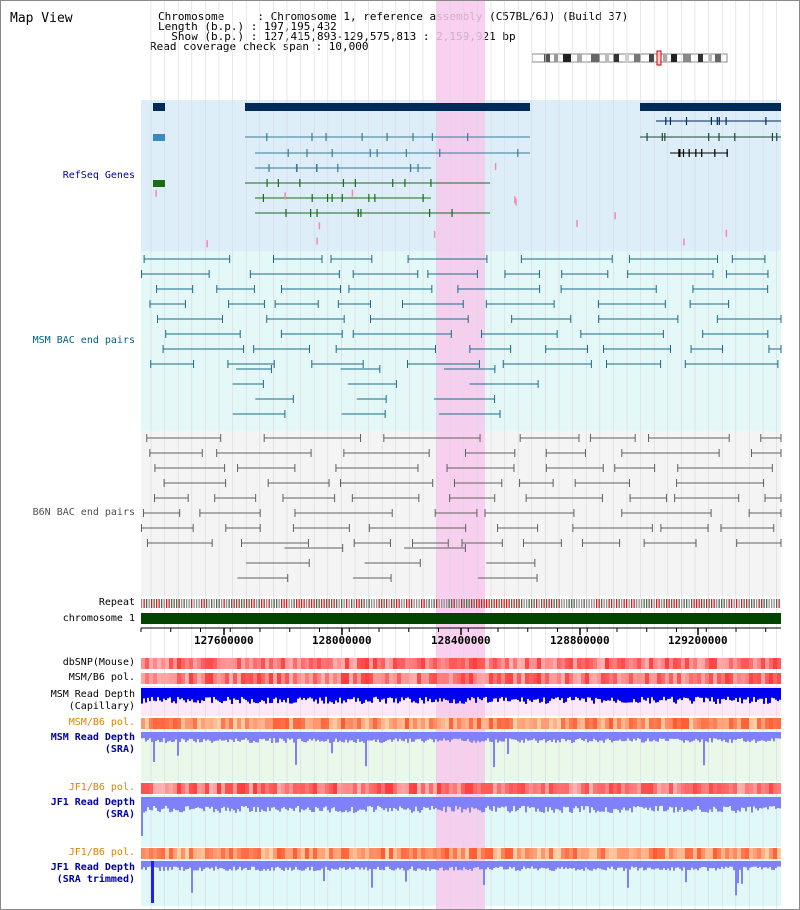 This screenshot has height=910, width=800. I want to click on track-label-refseq: RefSeq Genes, so click(98, 175).